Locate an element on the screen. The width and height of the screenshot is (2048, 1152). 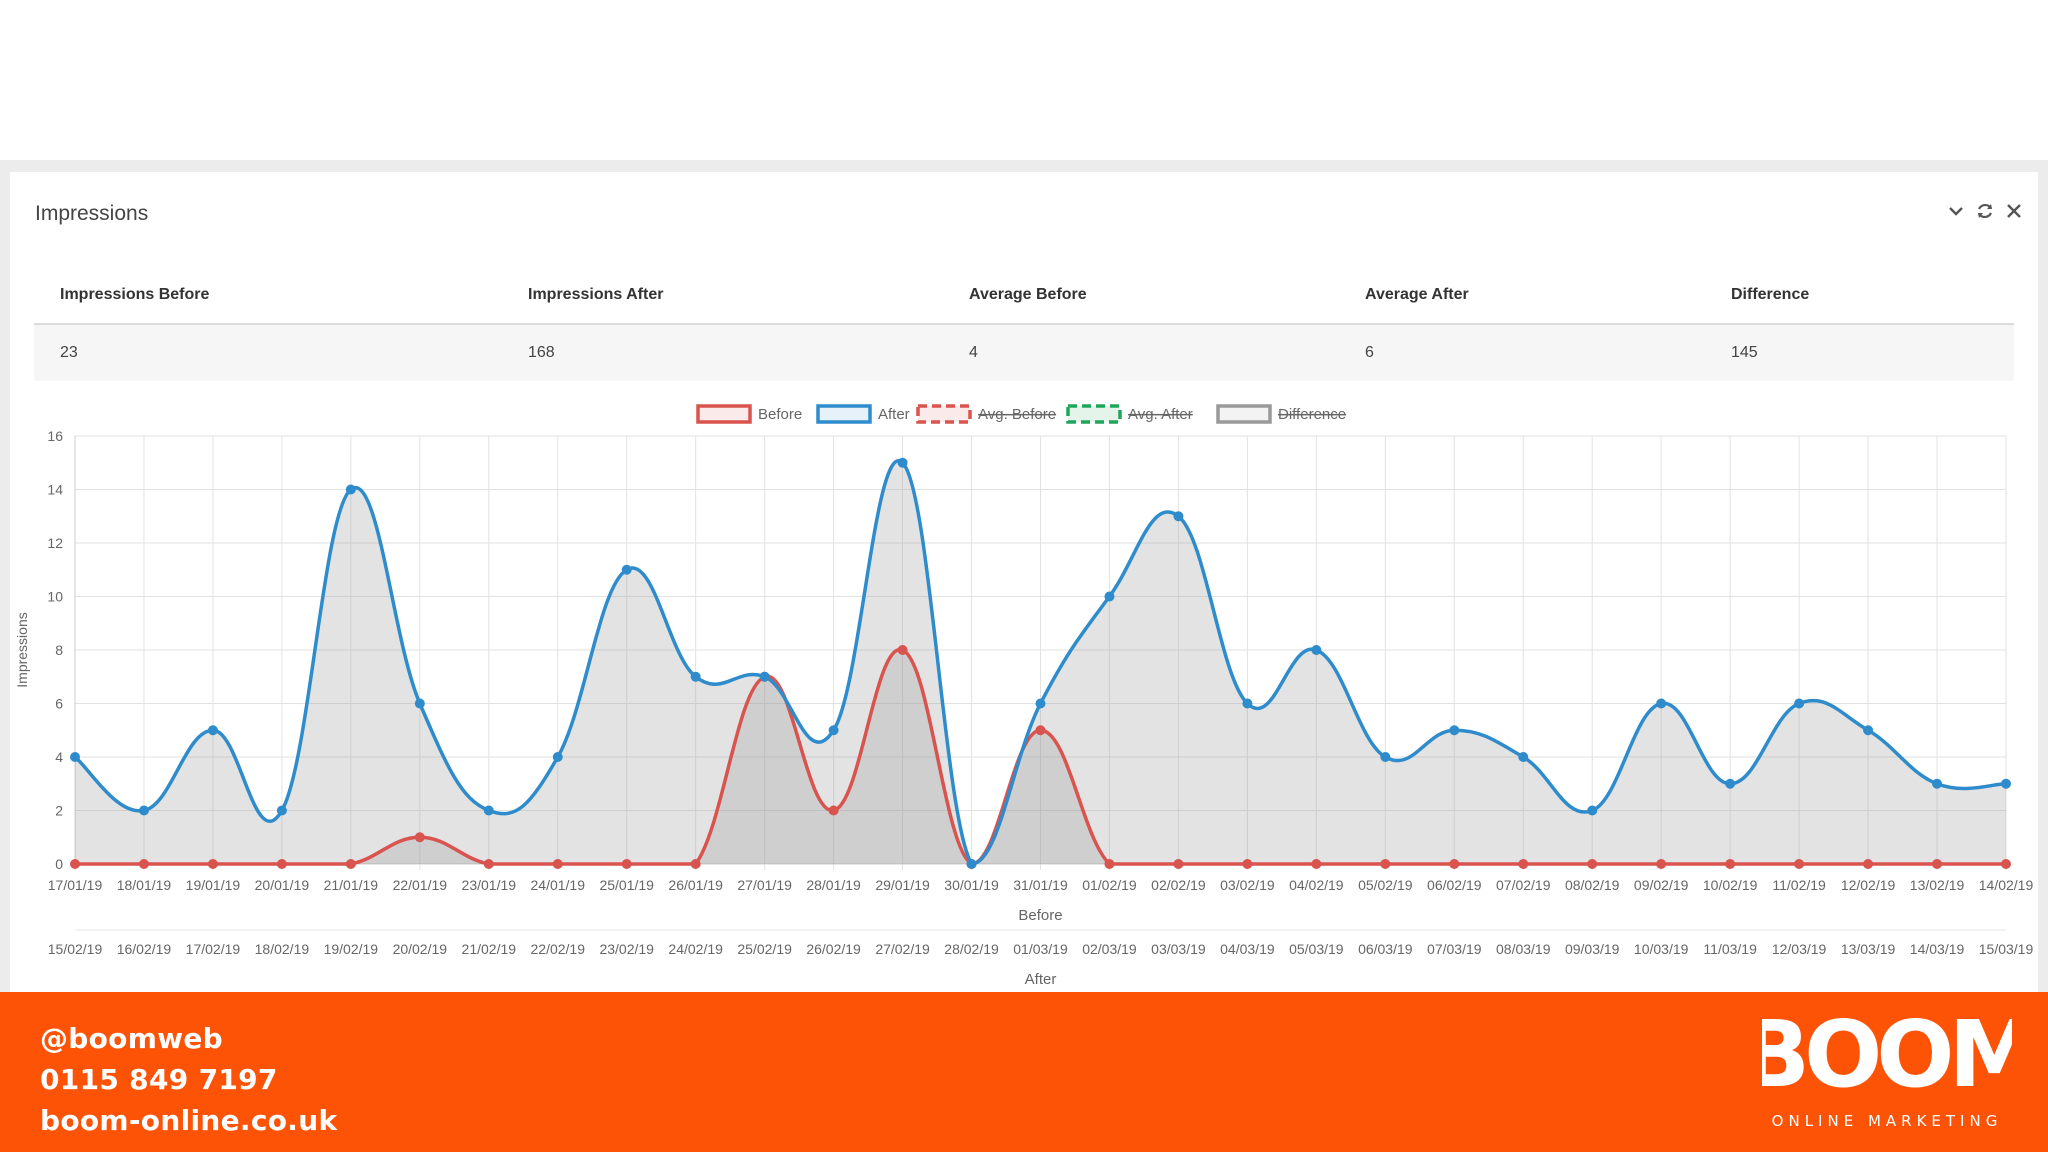
x-tick-label-before: 18/01/19 is located at coordinates (144, 885).